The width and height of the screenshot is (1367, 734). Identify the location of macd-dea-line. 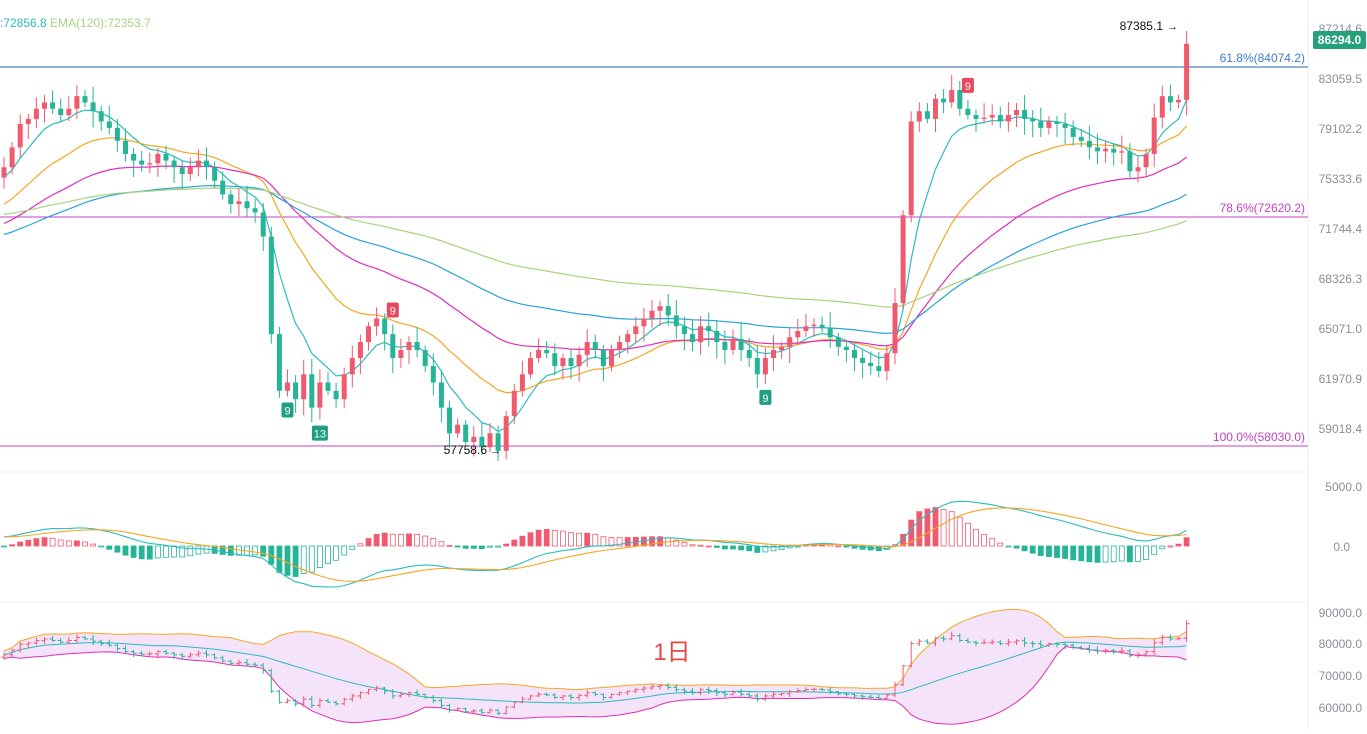
(595, 544).